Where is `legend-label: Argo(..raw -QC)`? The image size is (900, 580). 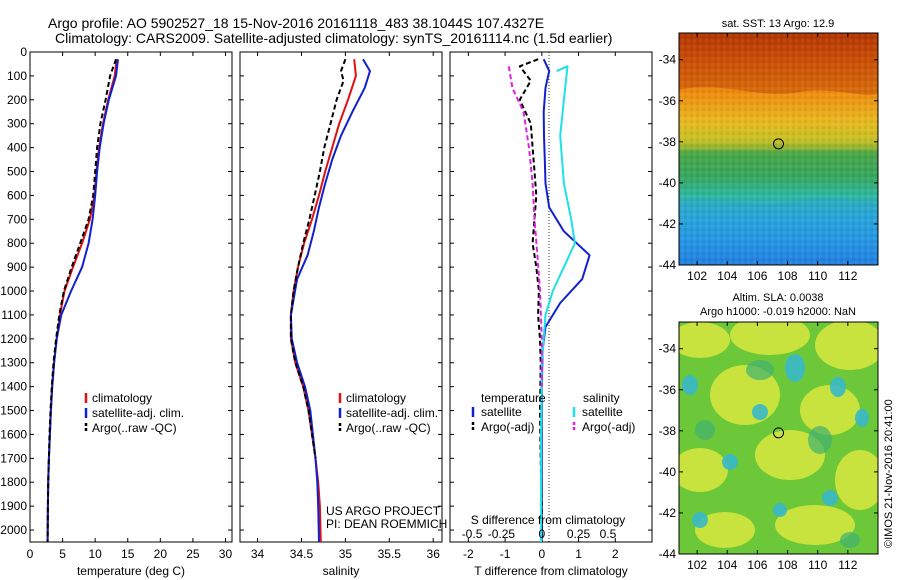
legend-label: Argo(..raw -QC) is located at coordinates (134, 428).